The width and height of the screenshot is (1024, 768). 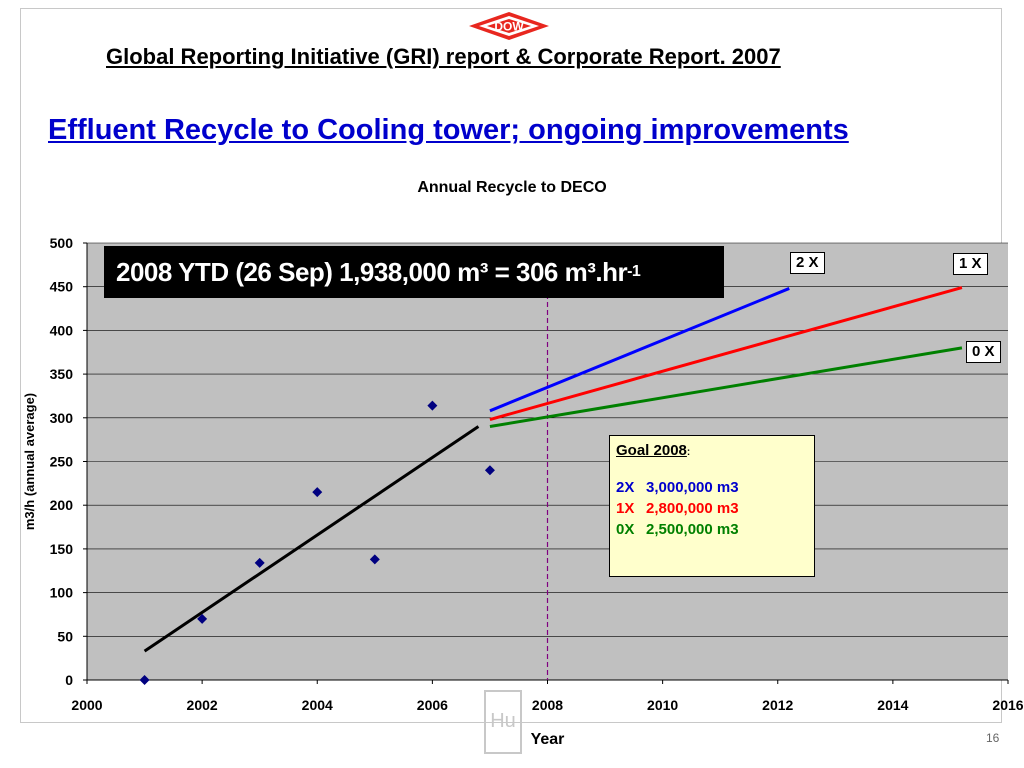 What do you see at coordinates (807, 263) in the screenshot?
I see `series-label-2x: 2 X` at bounding box center [807, 263].